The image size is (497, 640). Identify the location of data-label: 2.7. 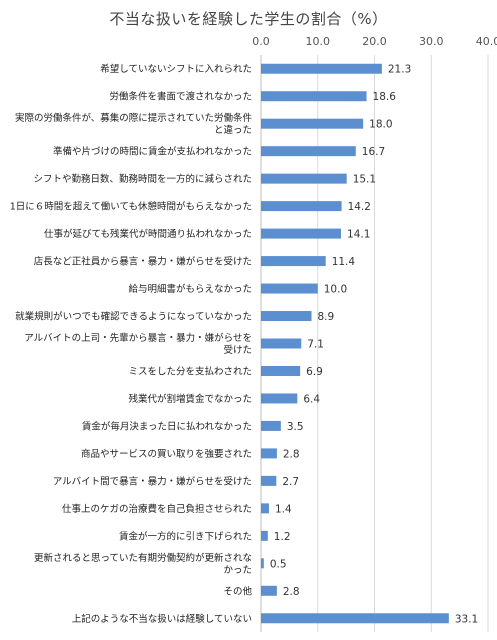
(290, 482).